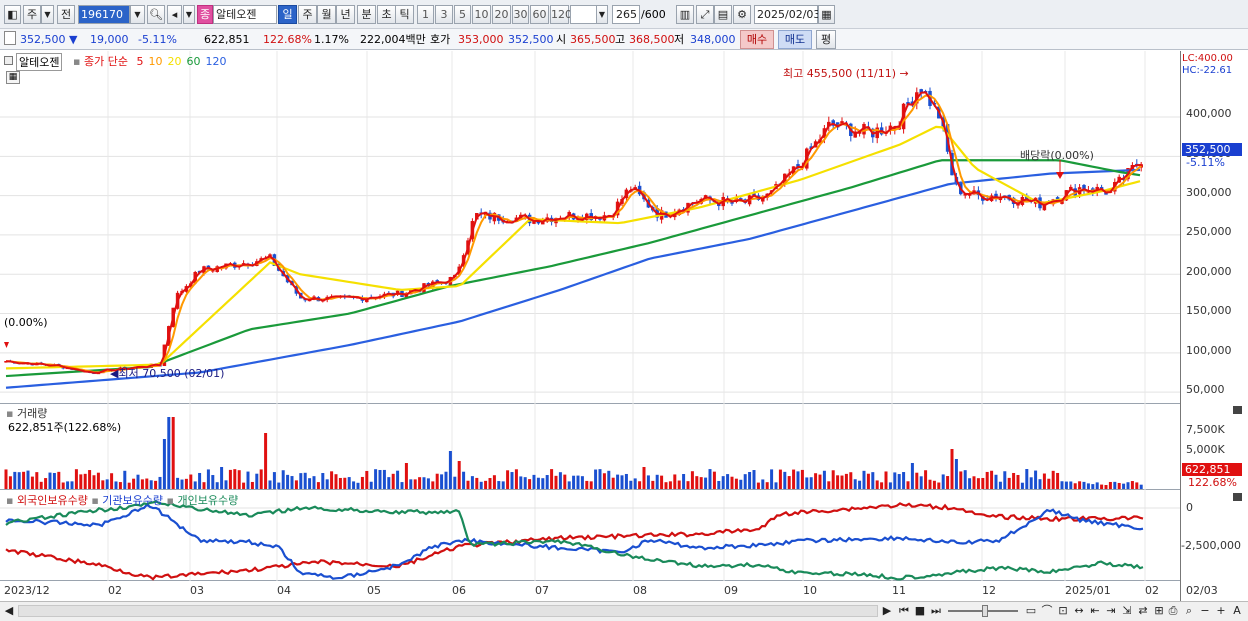 The image size is (1248, 621). What do you see at coordinates (140, 61) in the screenshot?
I see `legend-ma-item: 5` at bounding box center [140, 61].